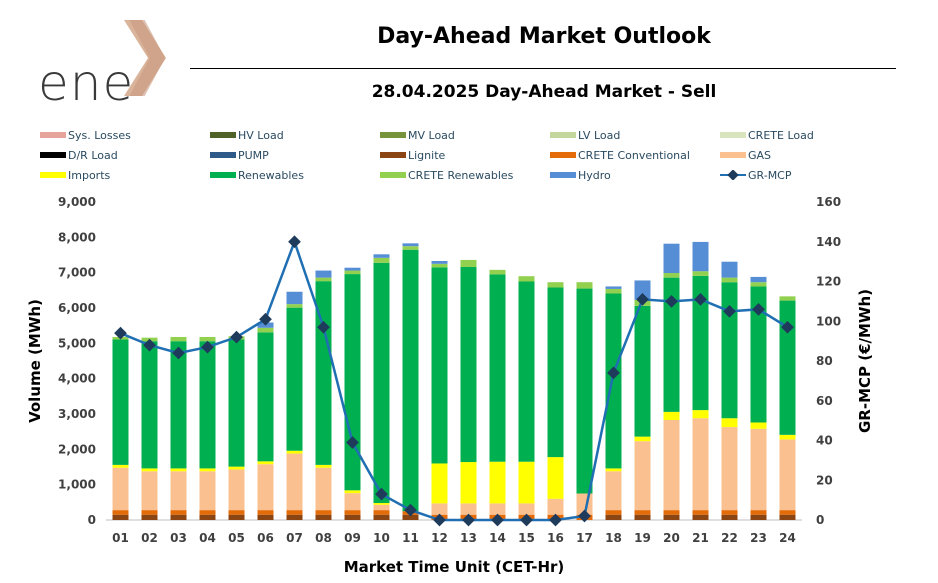 Image resolution: width=938 pixels, height=583 pixels. Describe the element at coordinates (613, 538) in the screenshot. I see `x-tick-label: 18` at that location.